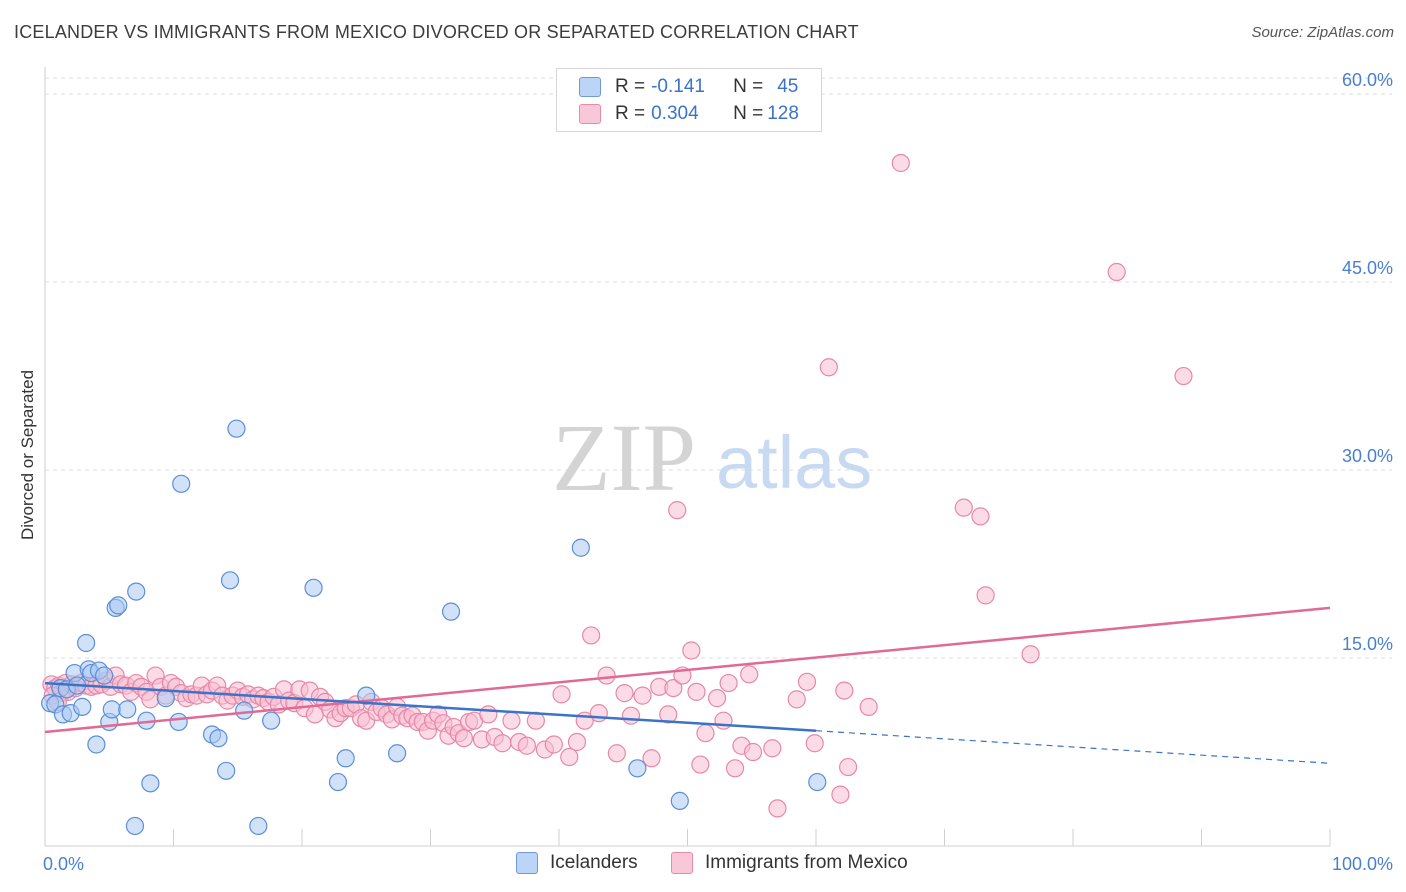  What do you see at coordinates (675, 113) in the screenshot?
I see `legend-r-value: 0.304` at bounding box center [675, 113].